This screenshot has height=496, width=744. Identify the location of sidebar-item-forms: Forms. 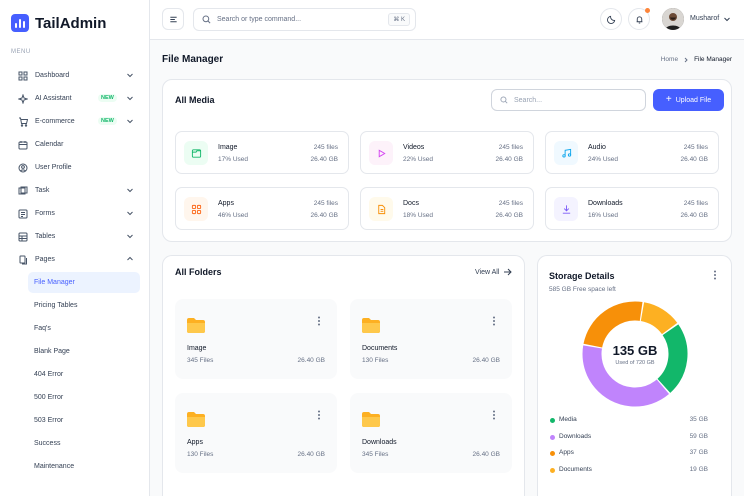
(75, 213).